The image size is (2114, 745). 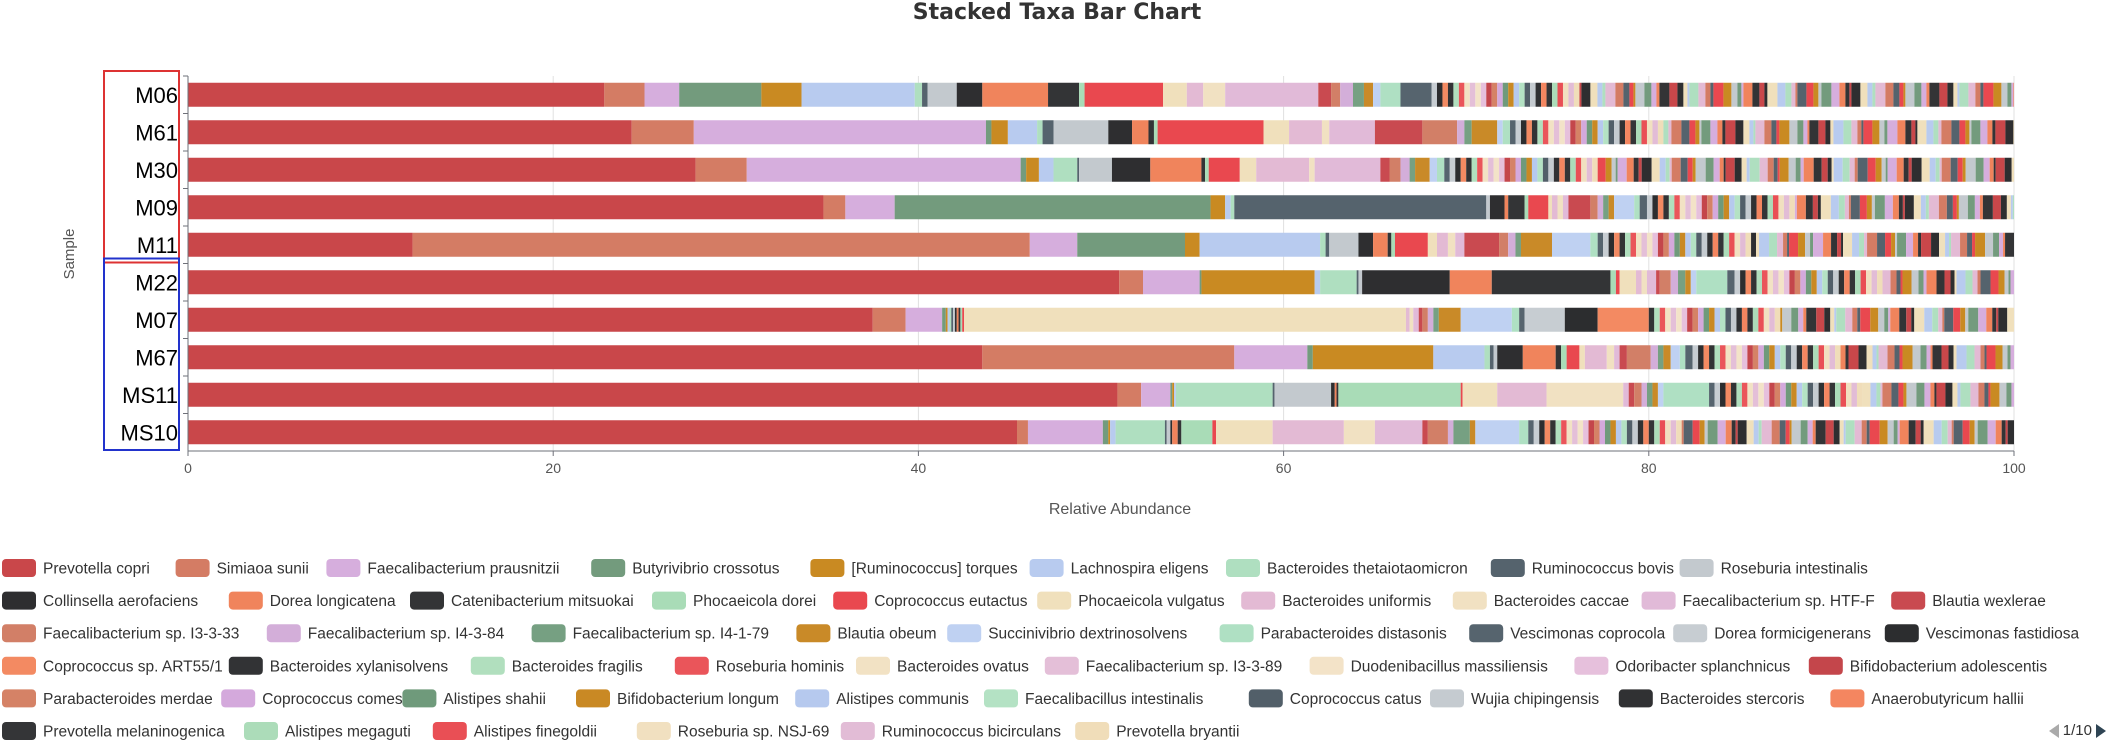 I want to click on legend-item: Faecalibacterium sp. I3-3-33, so click(x=120, y=633).